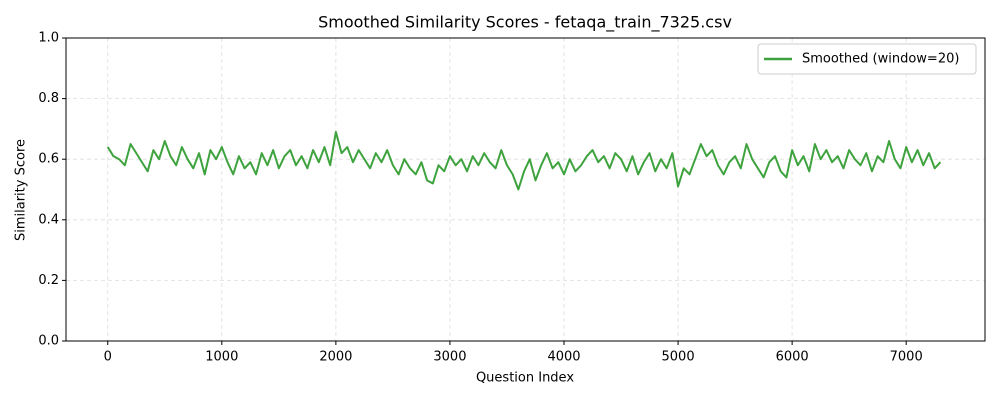  Describe the element at coordinates (563, 357) in the screenshot. I see `x-tick-label: 4000` at that location.